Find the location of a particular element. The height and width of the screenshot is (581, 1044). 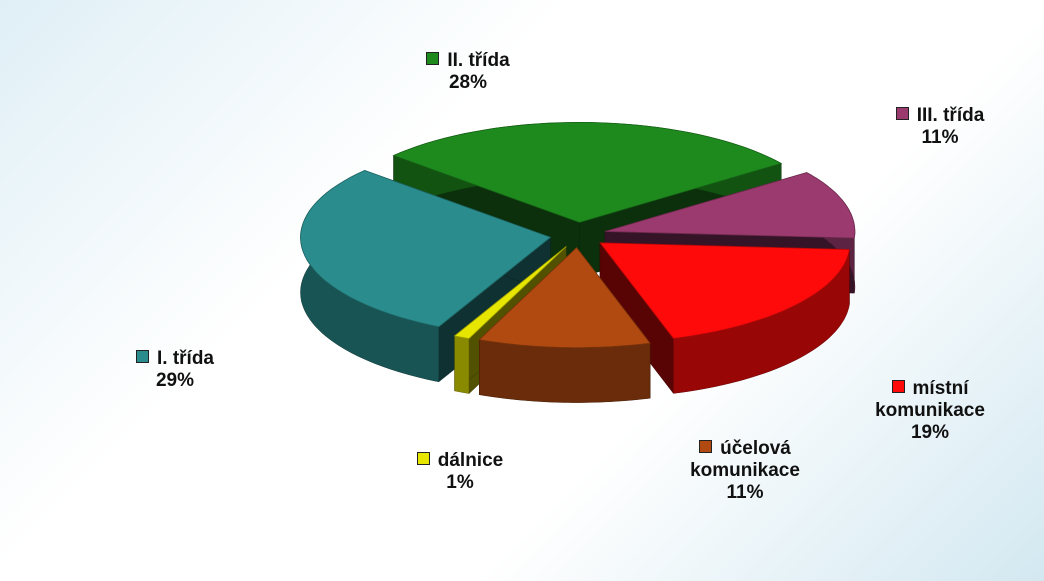

category-label: účelová komunikace is located at coordinates (745, 459).